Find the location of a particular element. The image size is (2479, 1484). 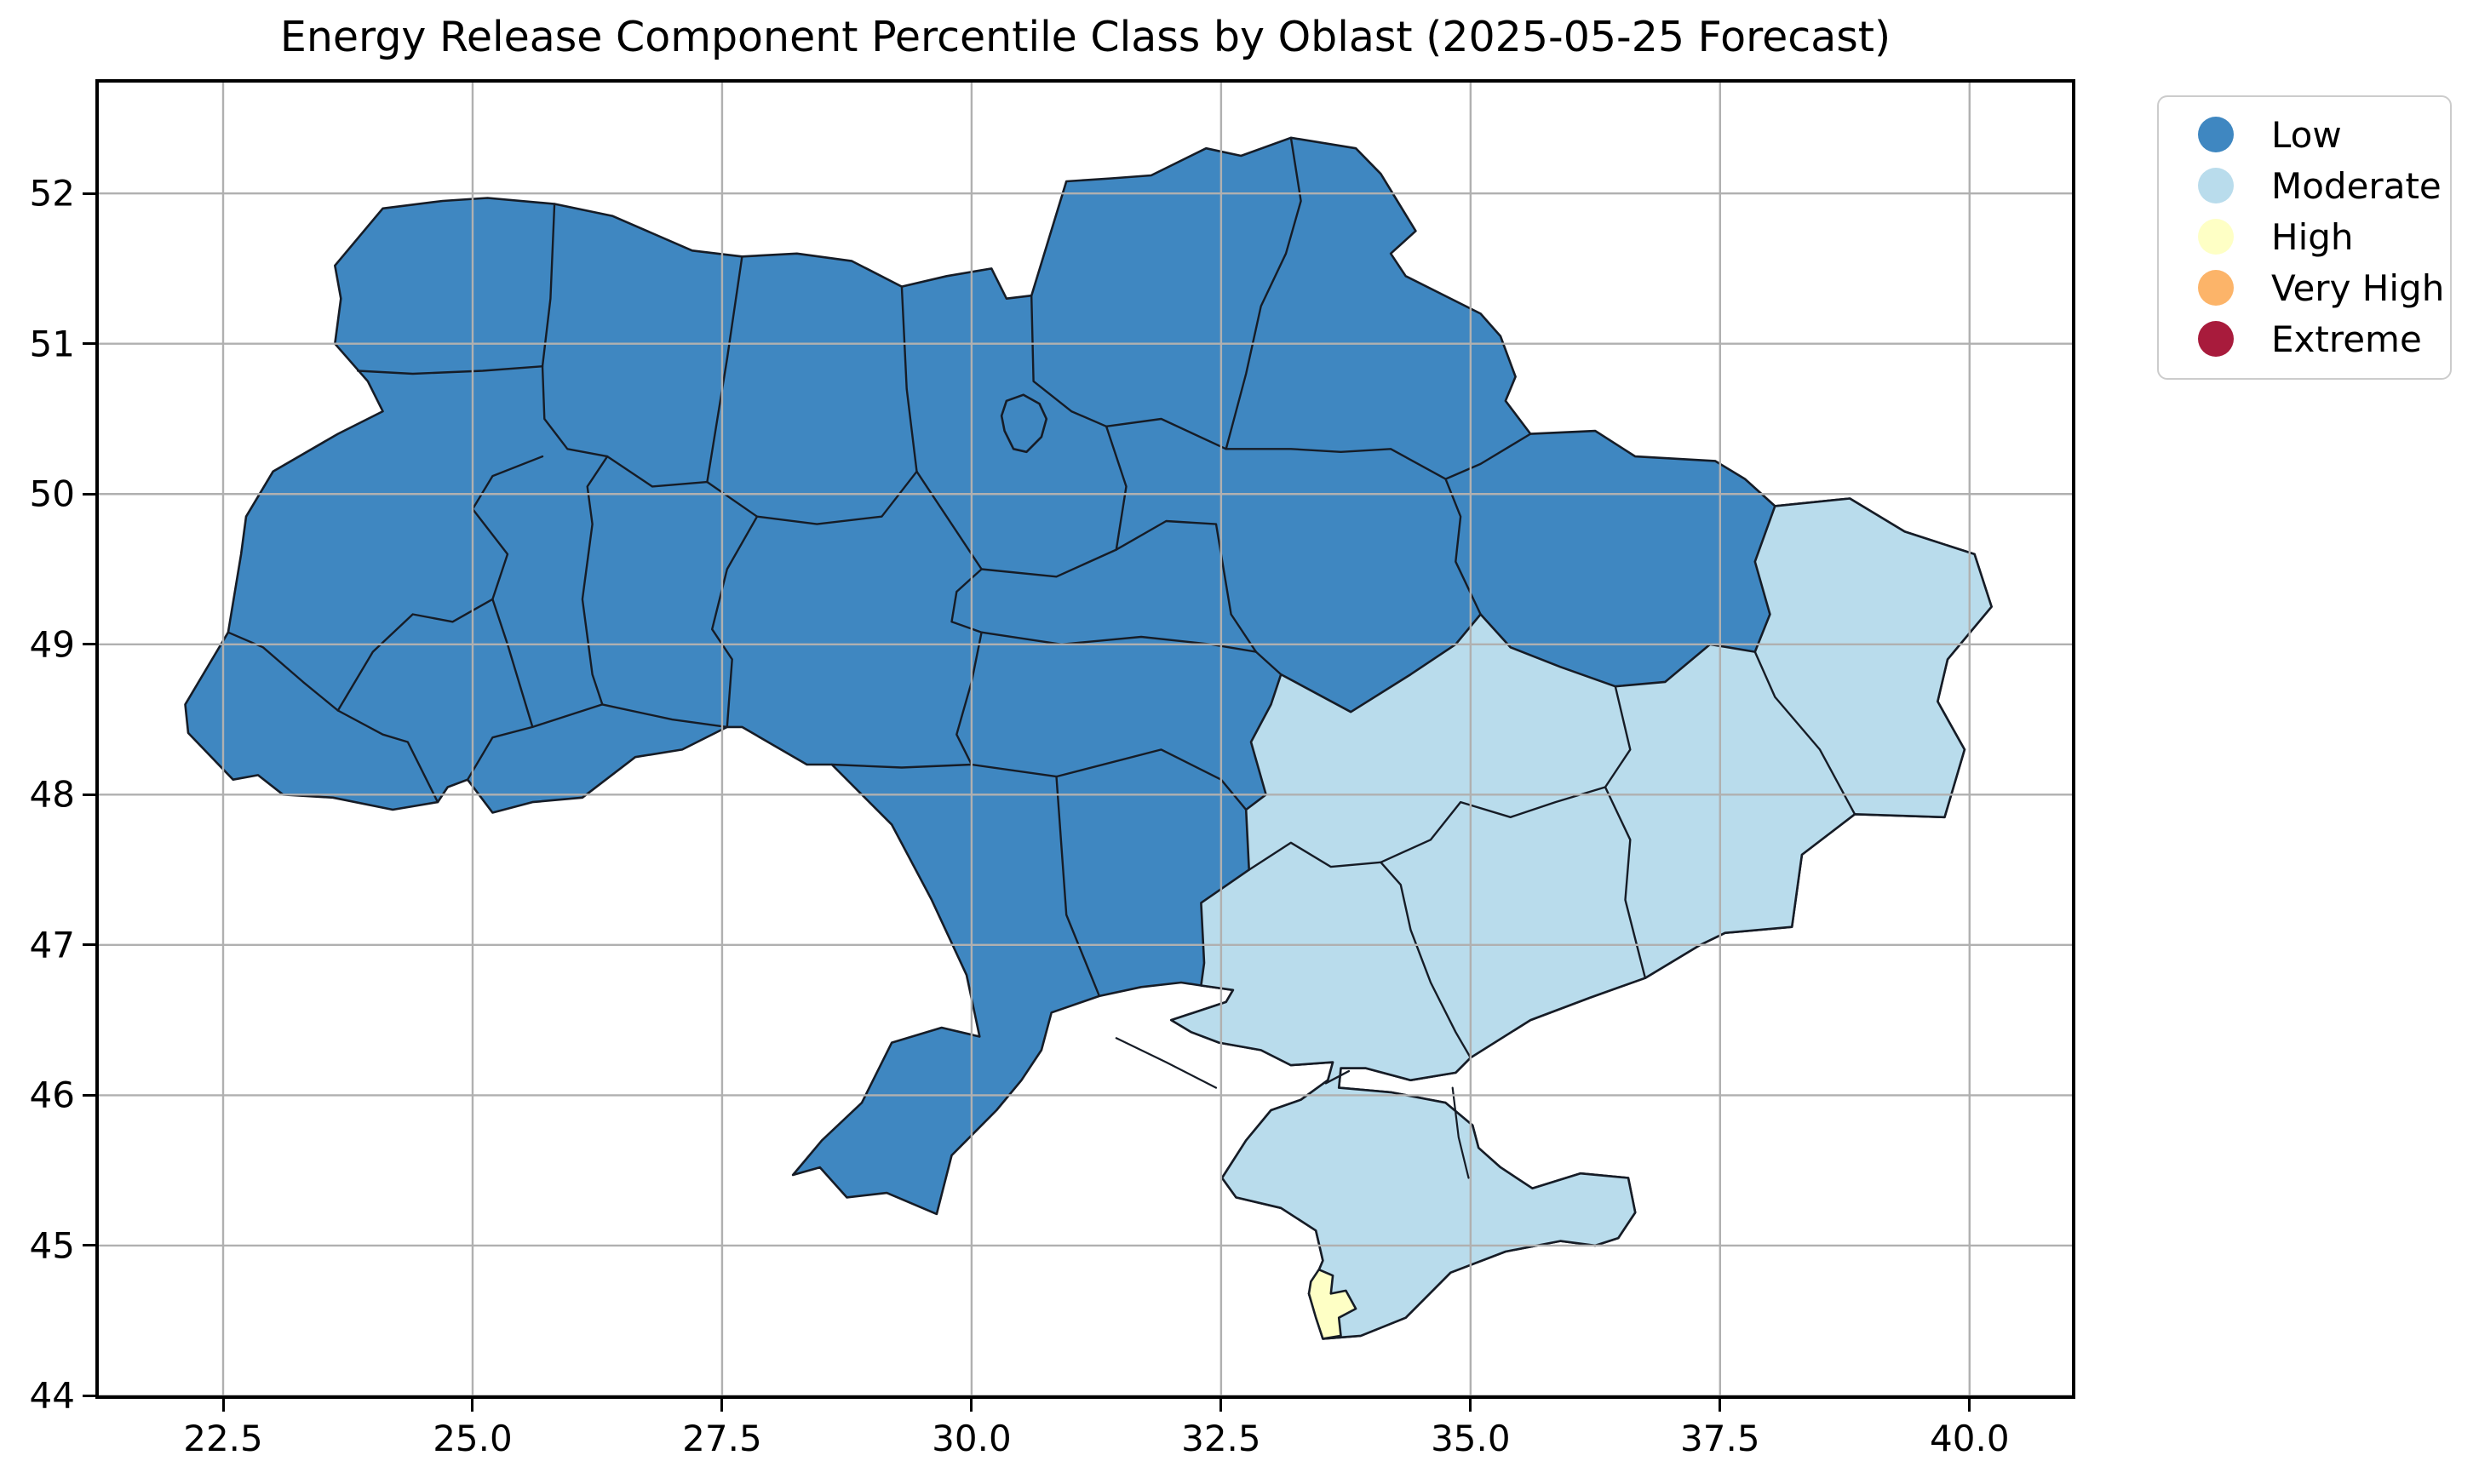

y-tick-label: 46 is located at coordinates (52, 1095).